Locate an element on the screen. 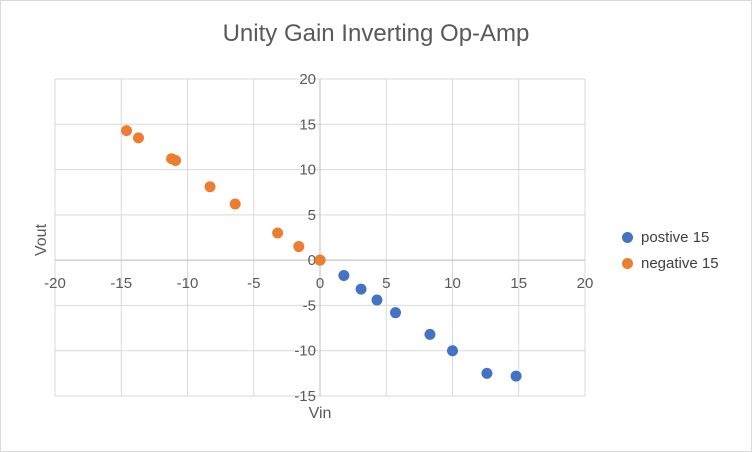 This screenshot has width=752, height=452. legend-label-negative: negative 15 is located at coordinates (680, 263).